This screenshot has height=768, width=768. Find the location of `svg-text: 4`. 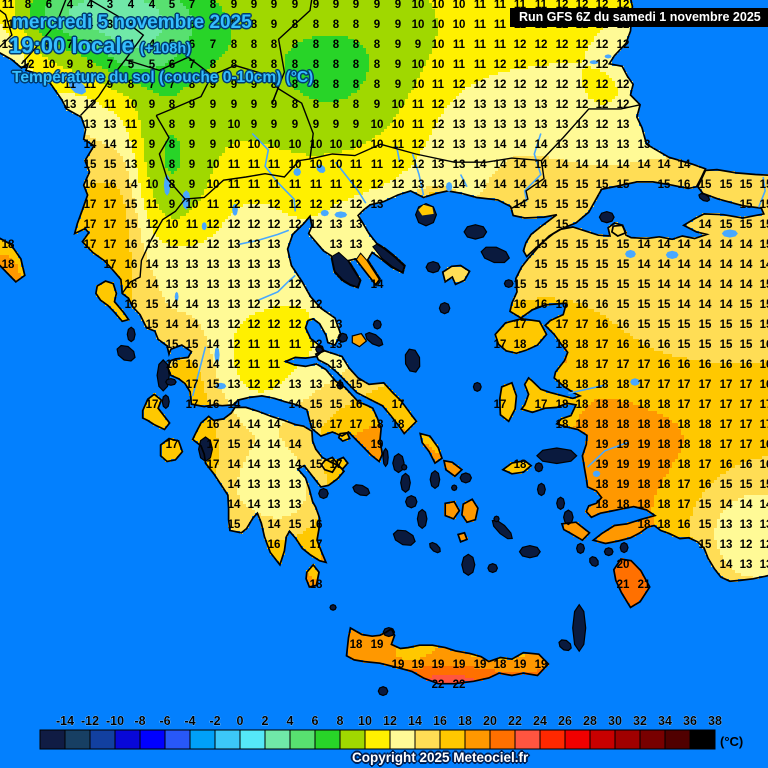

svg-text: 4 is located at coordinates (152, 5).